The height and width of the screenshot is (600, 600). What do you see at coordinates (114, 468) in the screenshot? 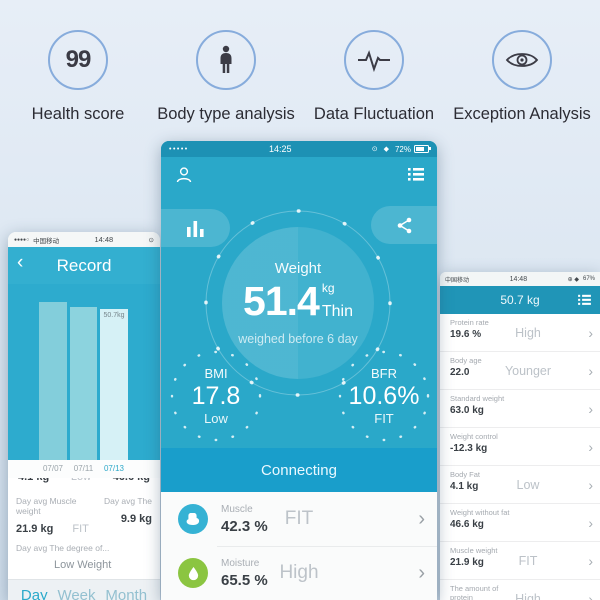
I see `axis-tick-selected: 07/13` at bounding box center [114, 468].